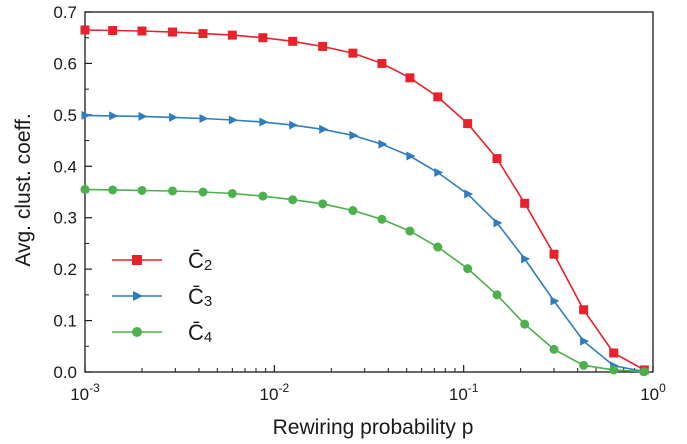 This screenshot has height=444, width=687. Describe the element at coordinates (65, 166) in the screenshot. I see `y-tick-label: 0.4` at that location.